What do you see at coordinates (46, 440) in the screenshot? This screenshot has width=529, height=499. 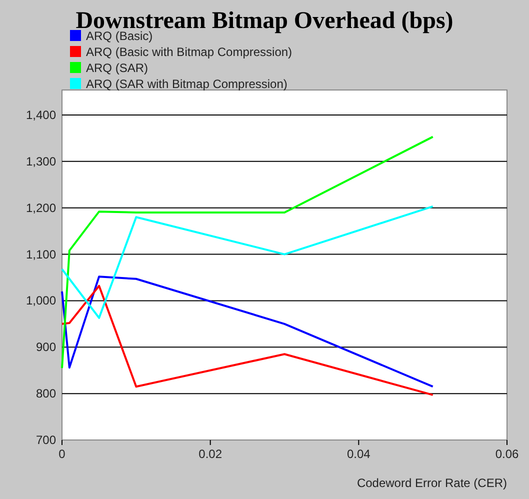 I see `y-tick-label: 700` at bounding box center [46, 440].